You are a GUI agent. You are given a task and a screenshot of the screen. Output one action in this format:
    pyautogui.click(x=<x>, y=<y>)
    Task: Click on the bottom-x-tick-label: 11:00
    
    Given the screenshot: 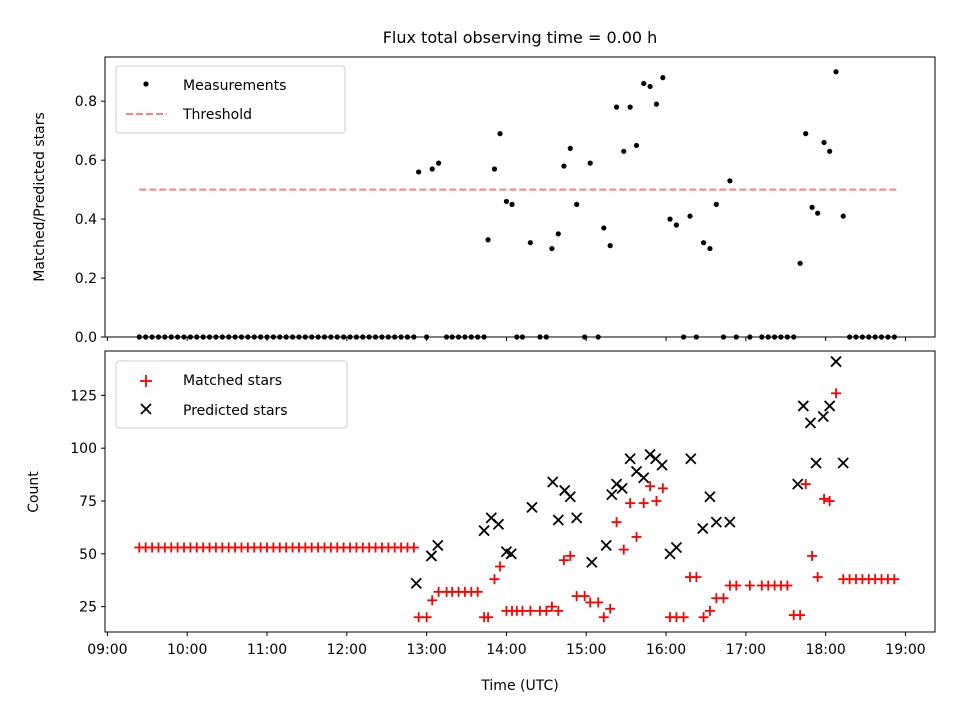 What is the action you would take?
    pyautogui.click(x=267, y=650)
    